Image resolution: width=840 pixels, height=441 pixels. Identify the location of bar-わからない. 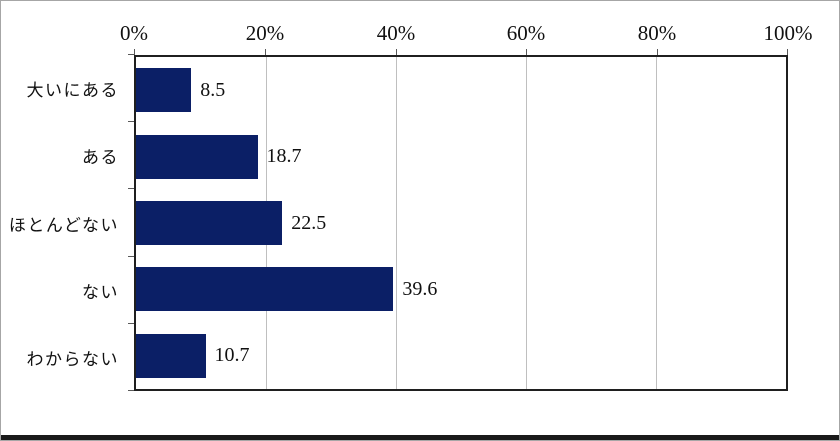
(171, 355).